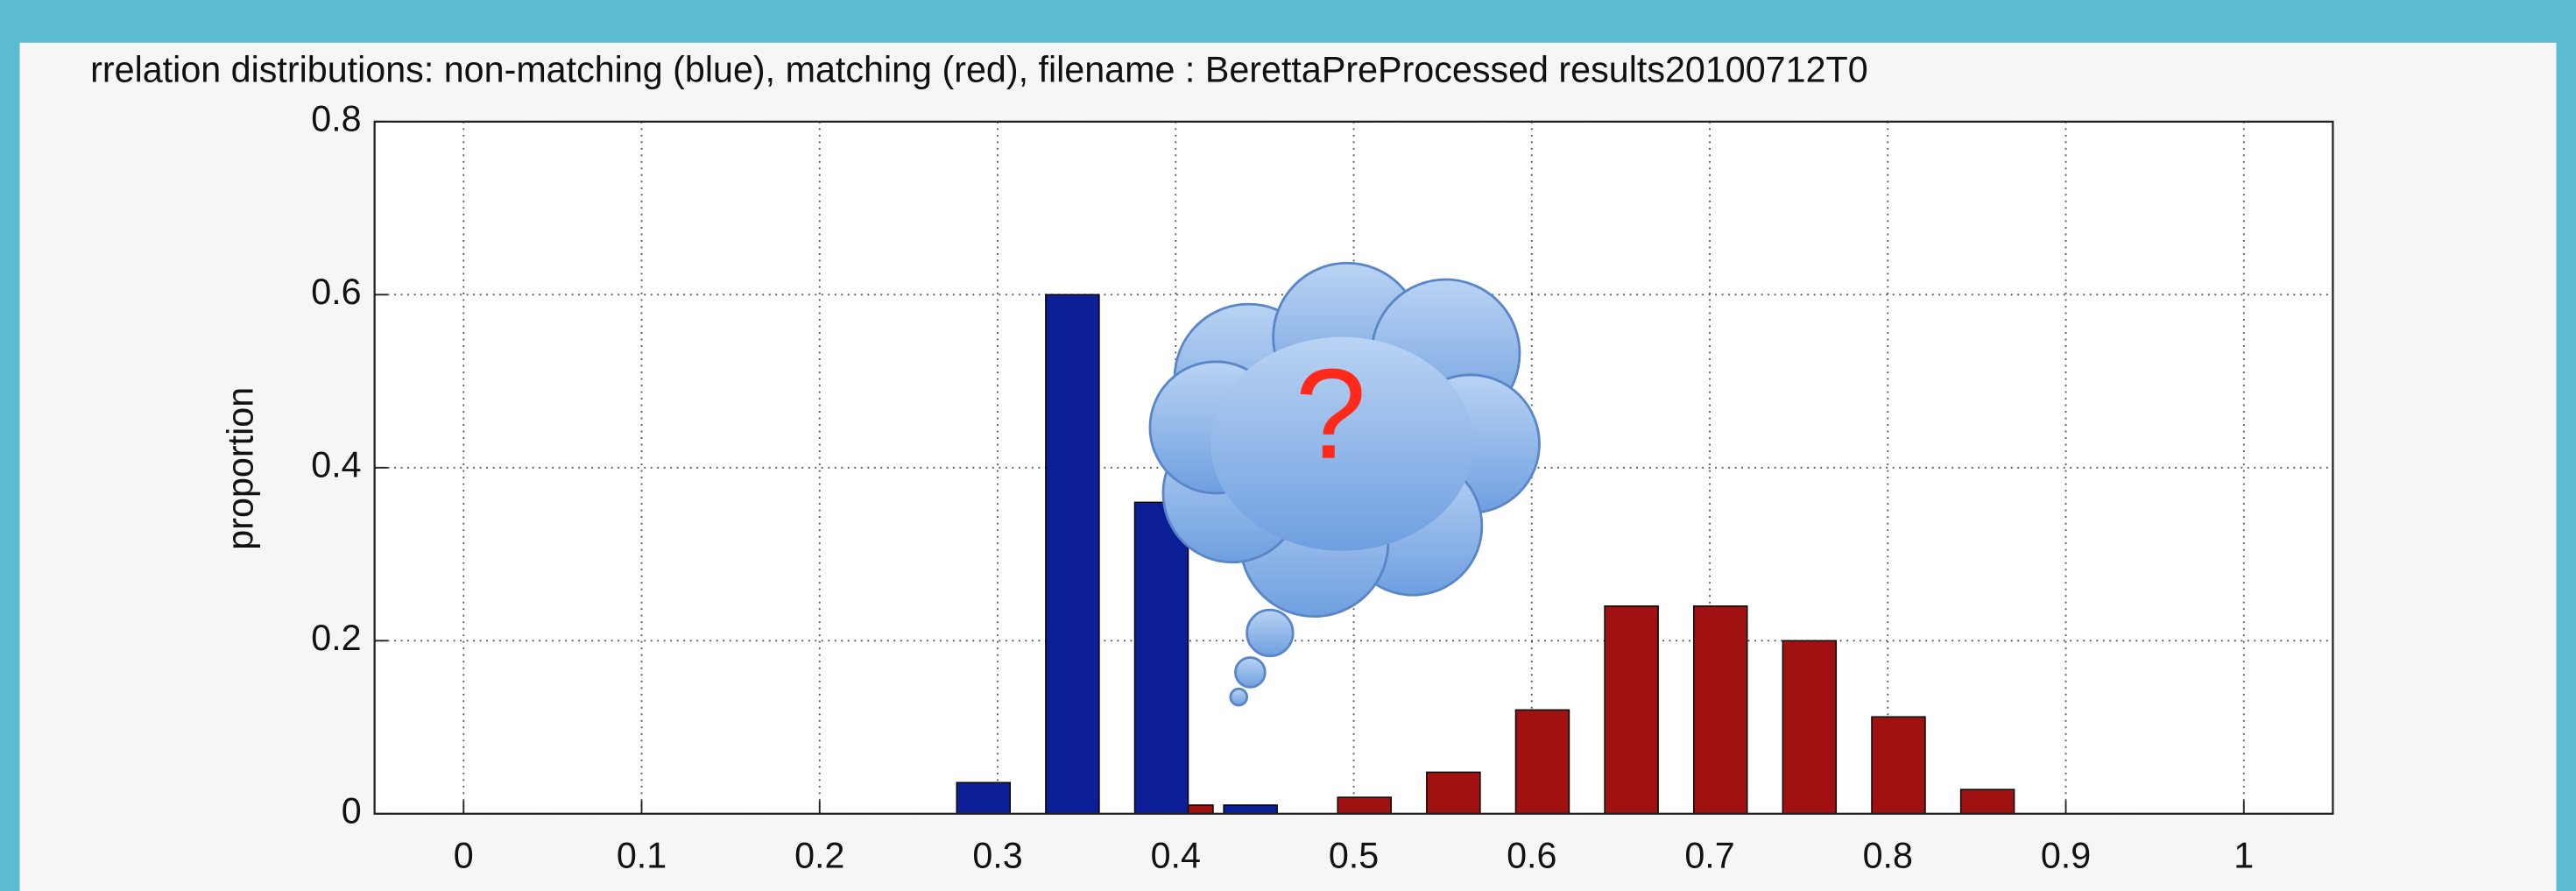 The image size is (2576, 891). What do you see at coordinates (1709, 855) in the screenshot?
I see `x-tick-label: 0.7` at bounding box center [1709, 855].